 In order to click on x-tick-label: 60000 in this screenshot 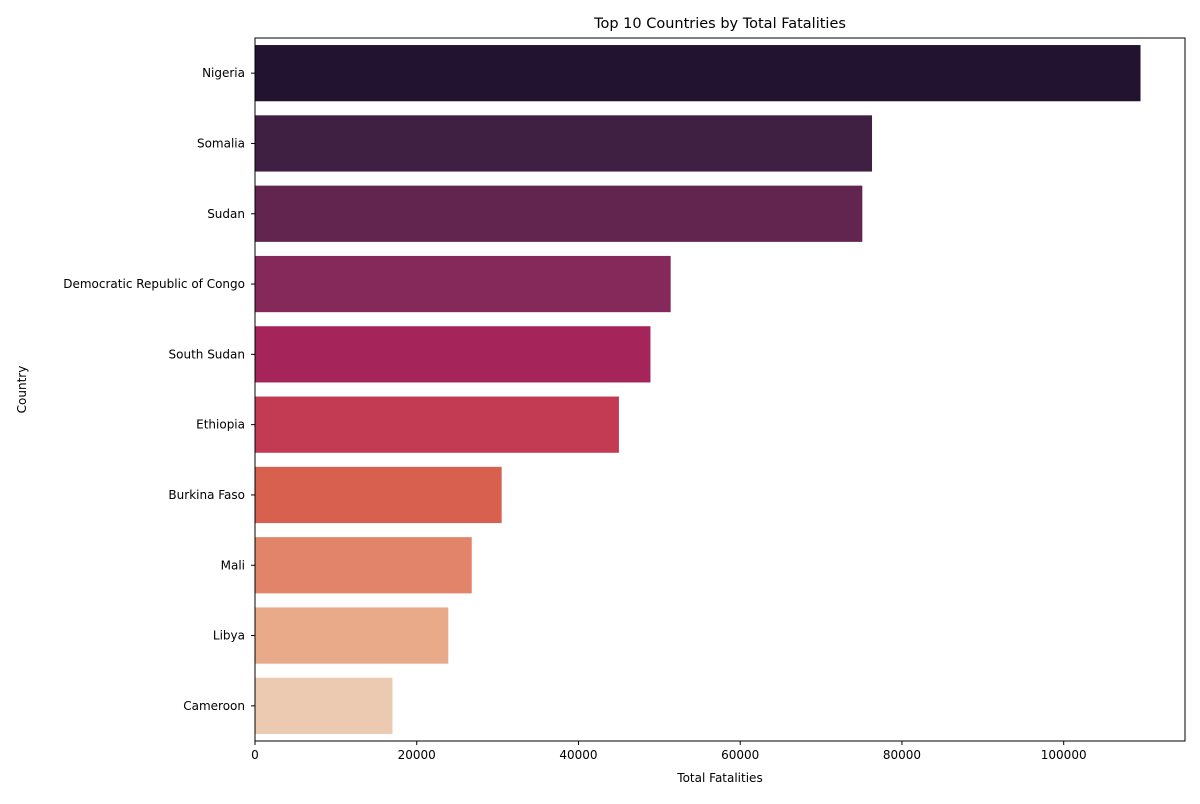, I will do `click(740, 755)`.